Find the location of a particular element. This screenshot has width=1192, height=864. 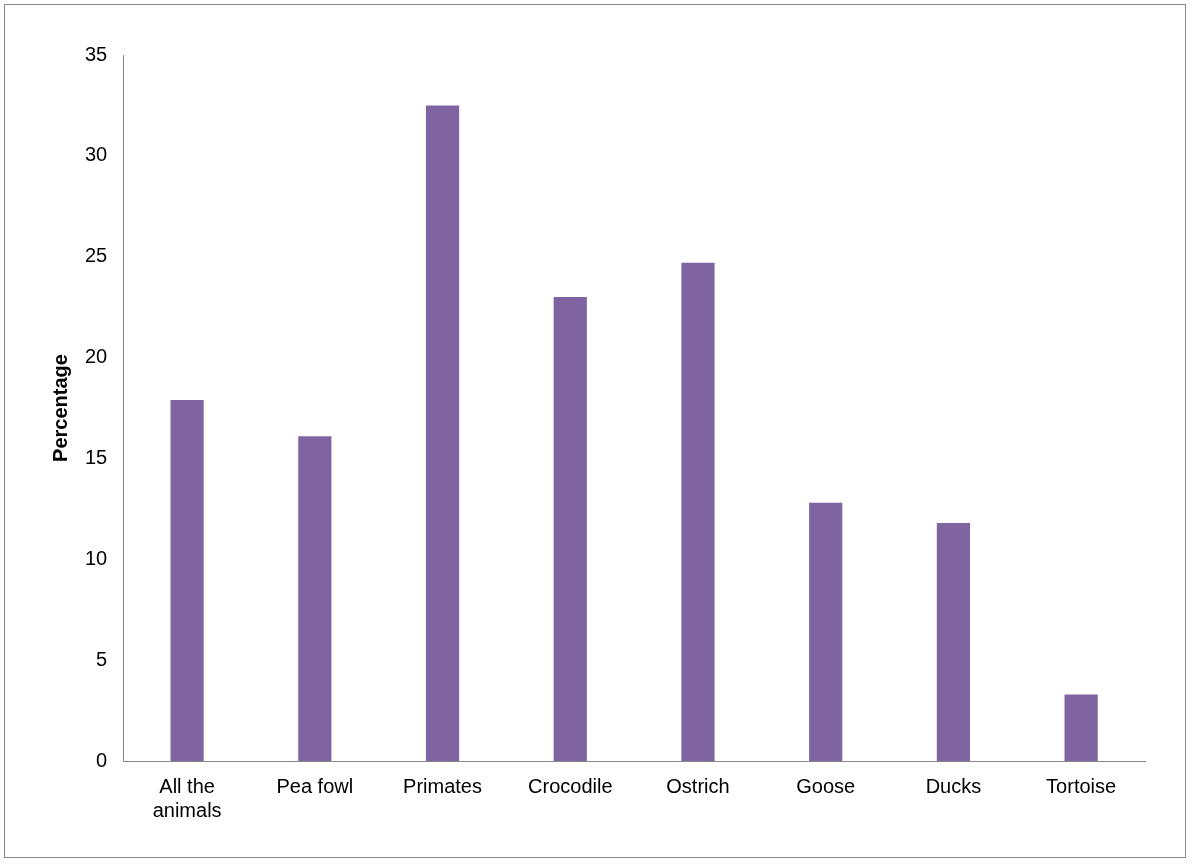

y-tick-label: 20 is located at coordinates (96, 356).